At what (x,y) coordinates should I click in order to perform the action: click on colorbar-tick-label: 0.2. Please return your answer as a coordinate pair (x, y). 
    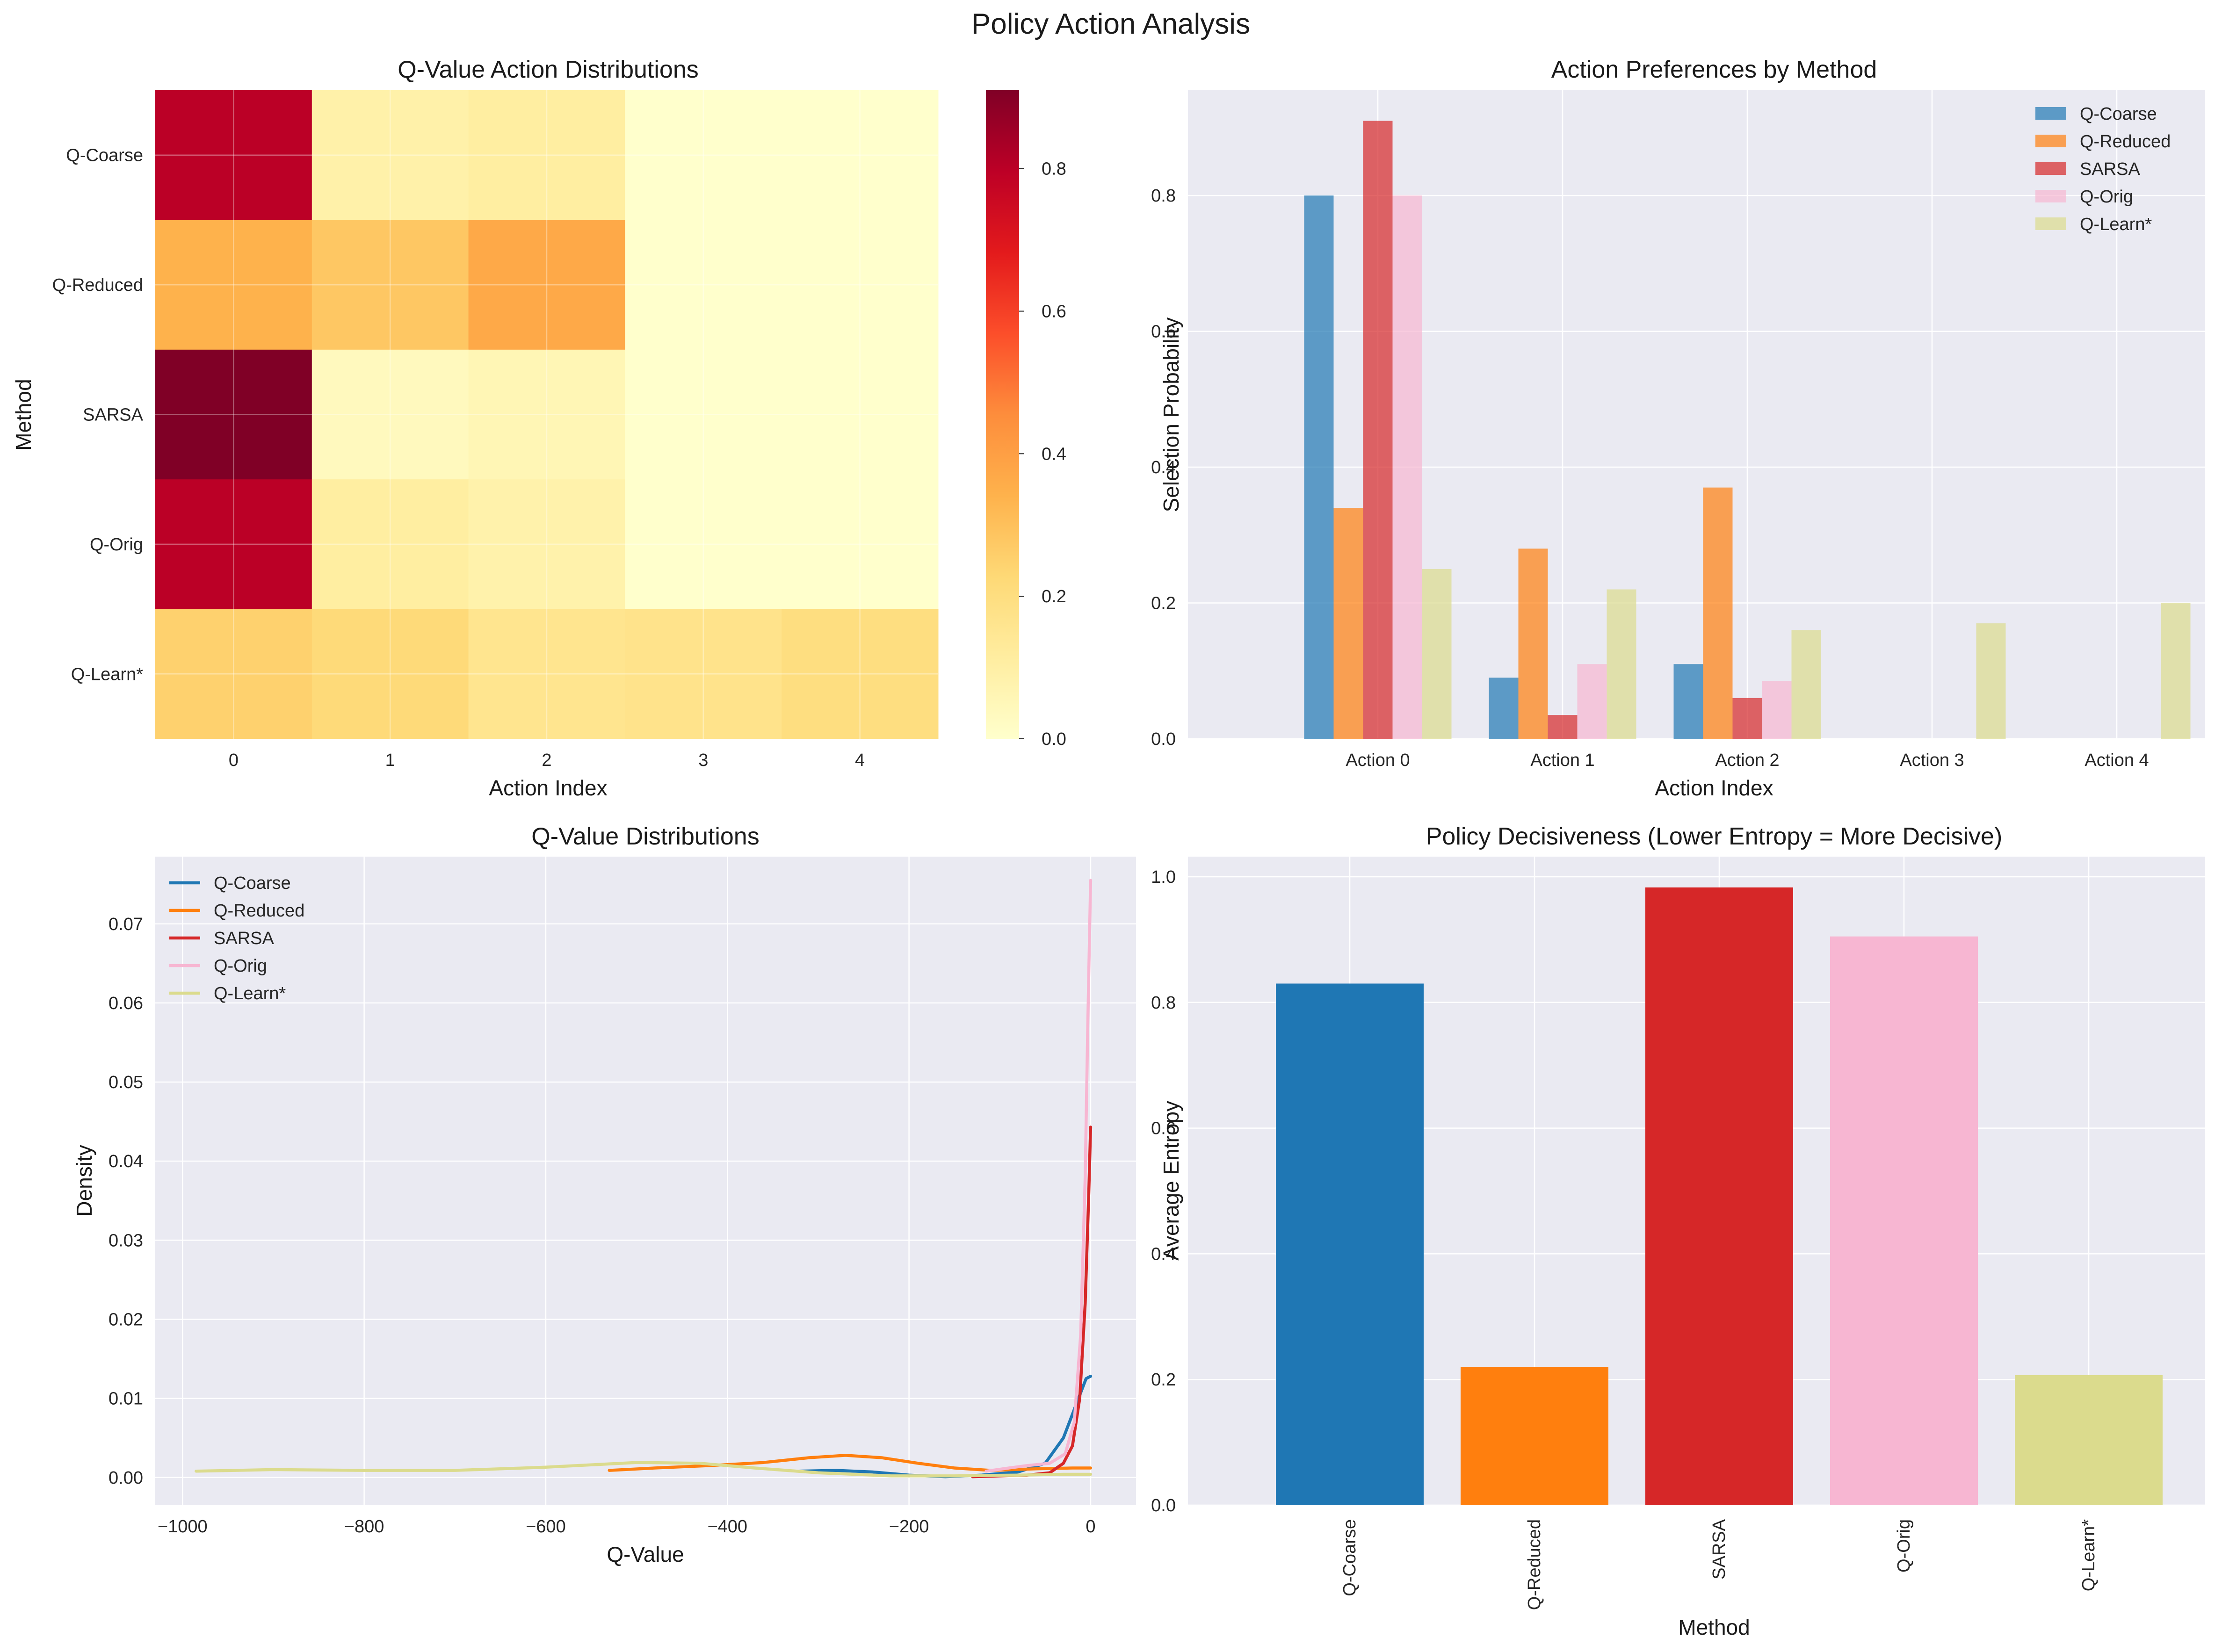
    Looking at the image, I should click on (1054, 597).